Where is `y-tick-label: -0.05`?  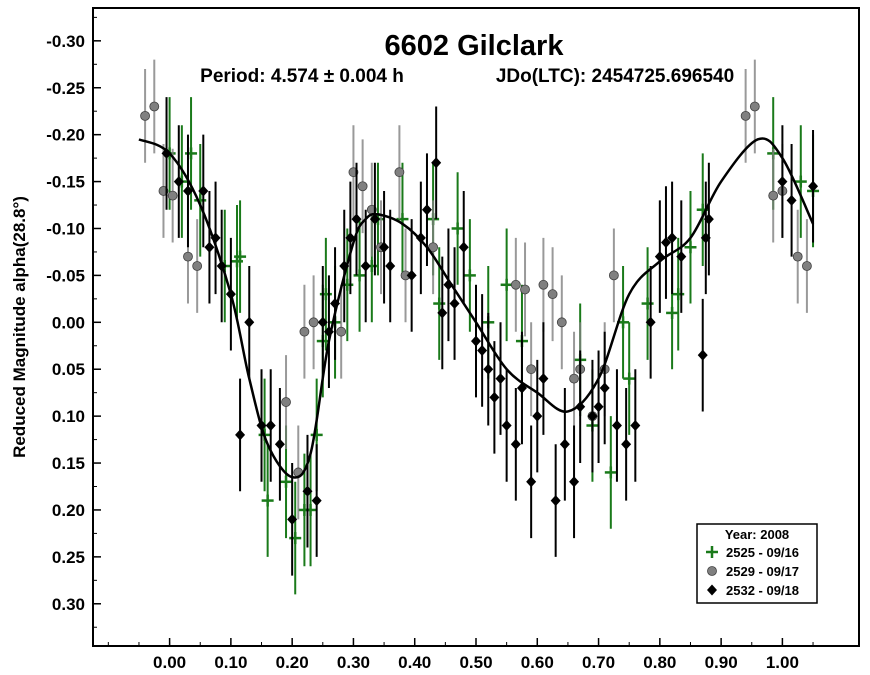 y-tick-label: -0.05 is located at coordinates (65, 275).